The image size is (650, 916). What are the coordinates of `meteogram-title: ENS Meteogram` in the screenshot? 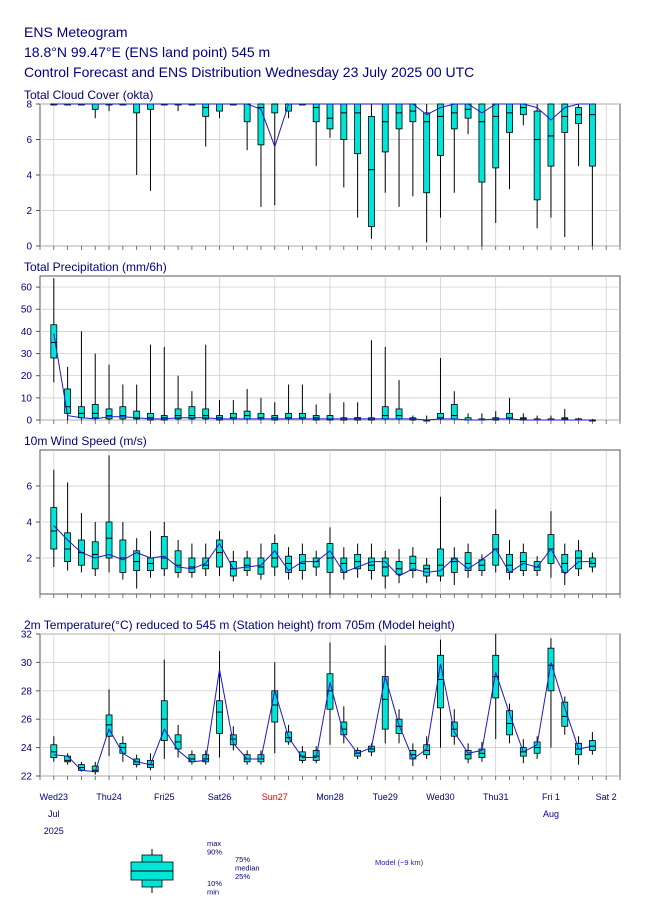 It's located at (76, 32).